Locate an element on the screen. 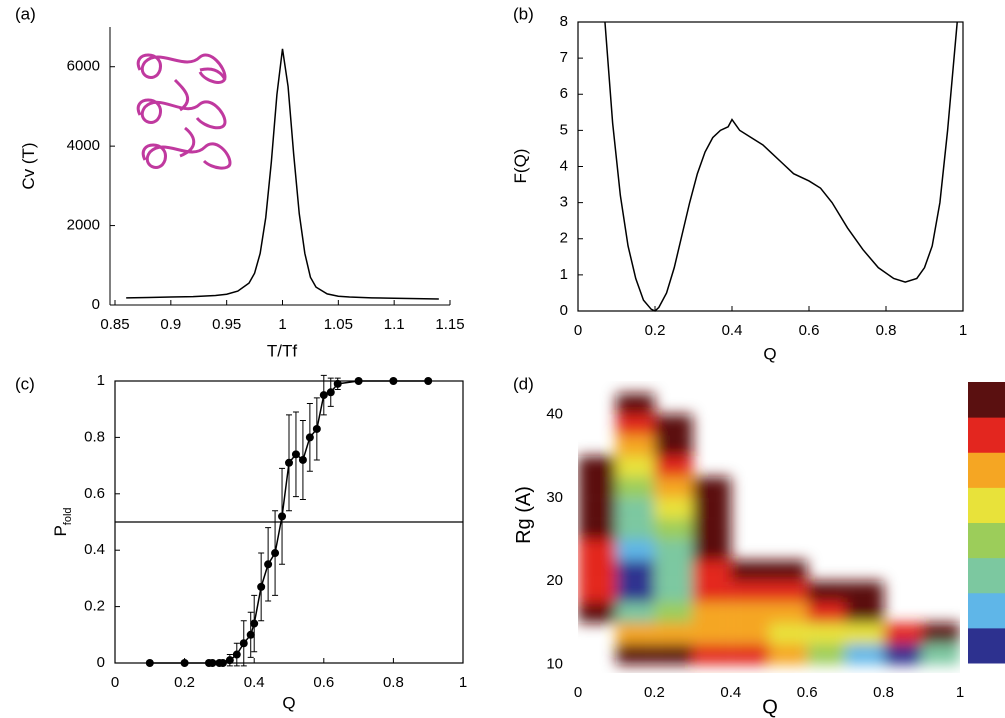 The width and height of the screenshot is (1005, 718). y-tick-label: 2000 is located at coordinates (83, 225).